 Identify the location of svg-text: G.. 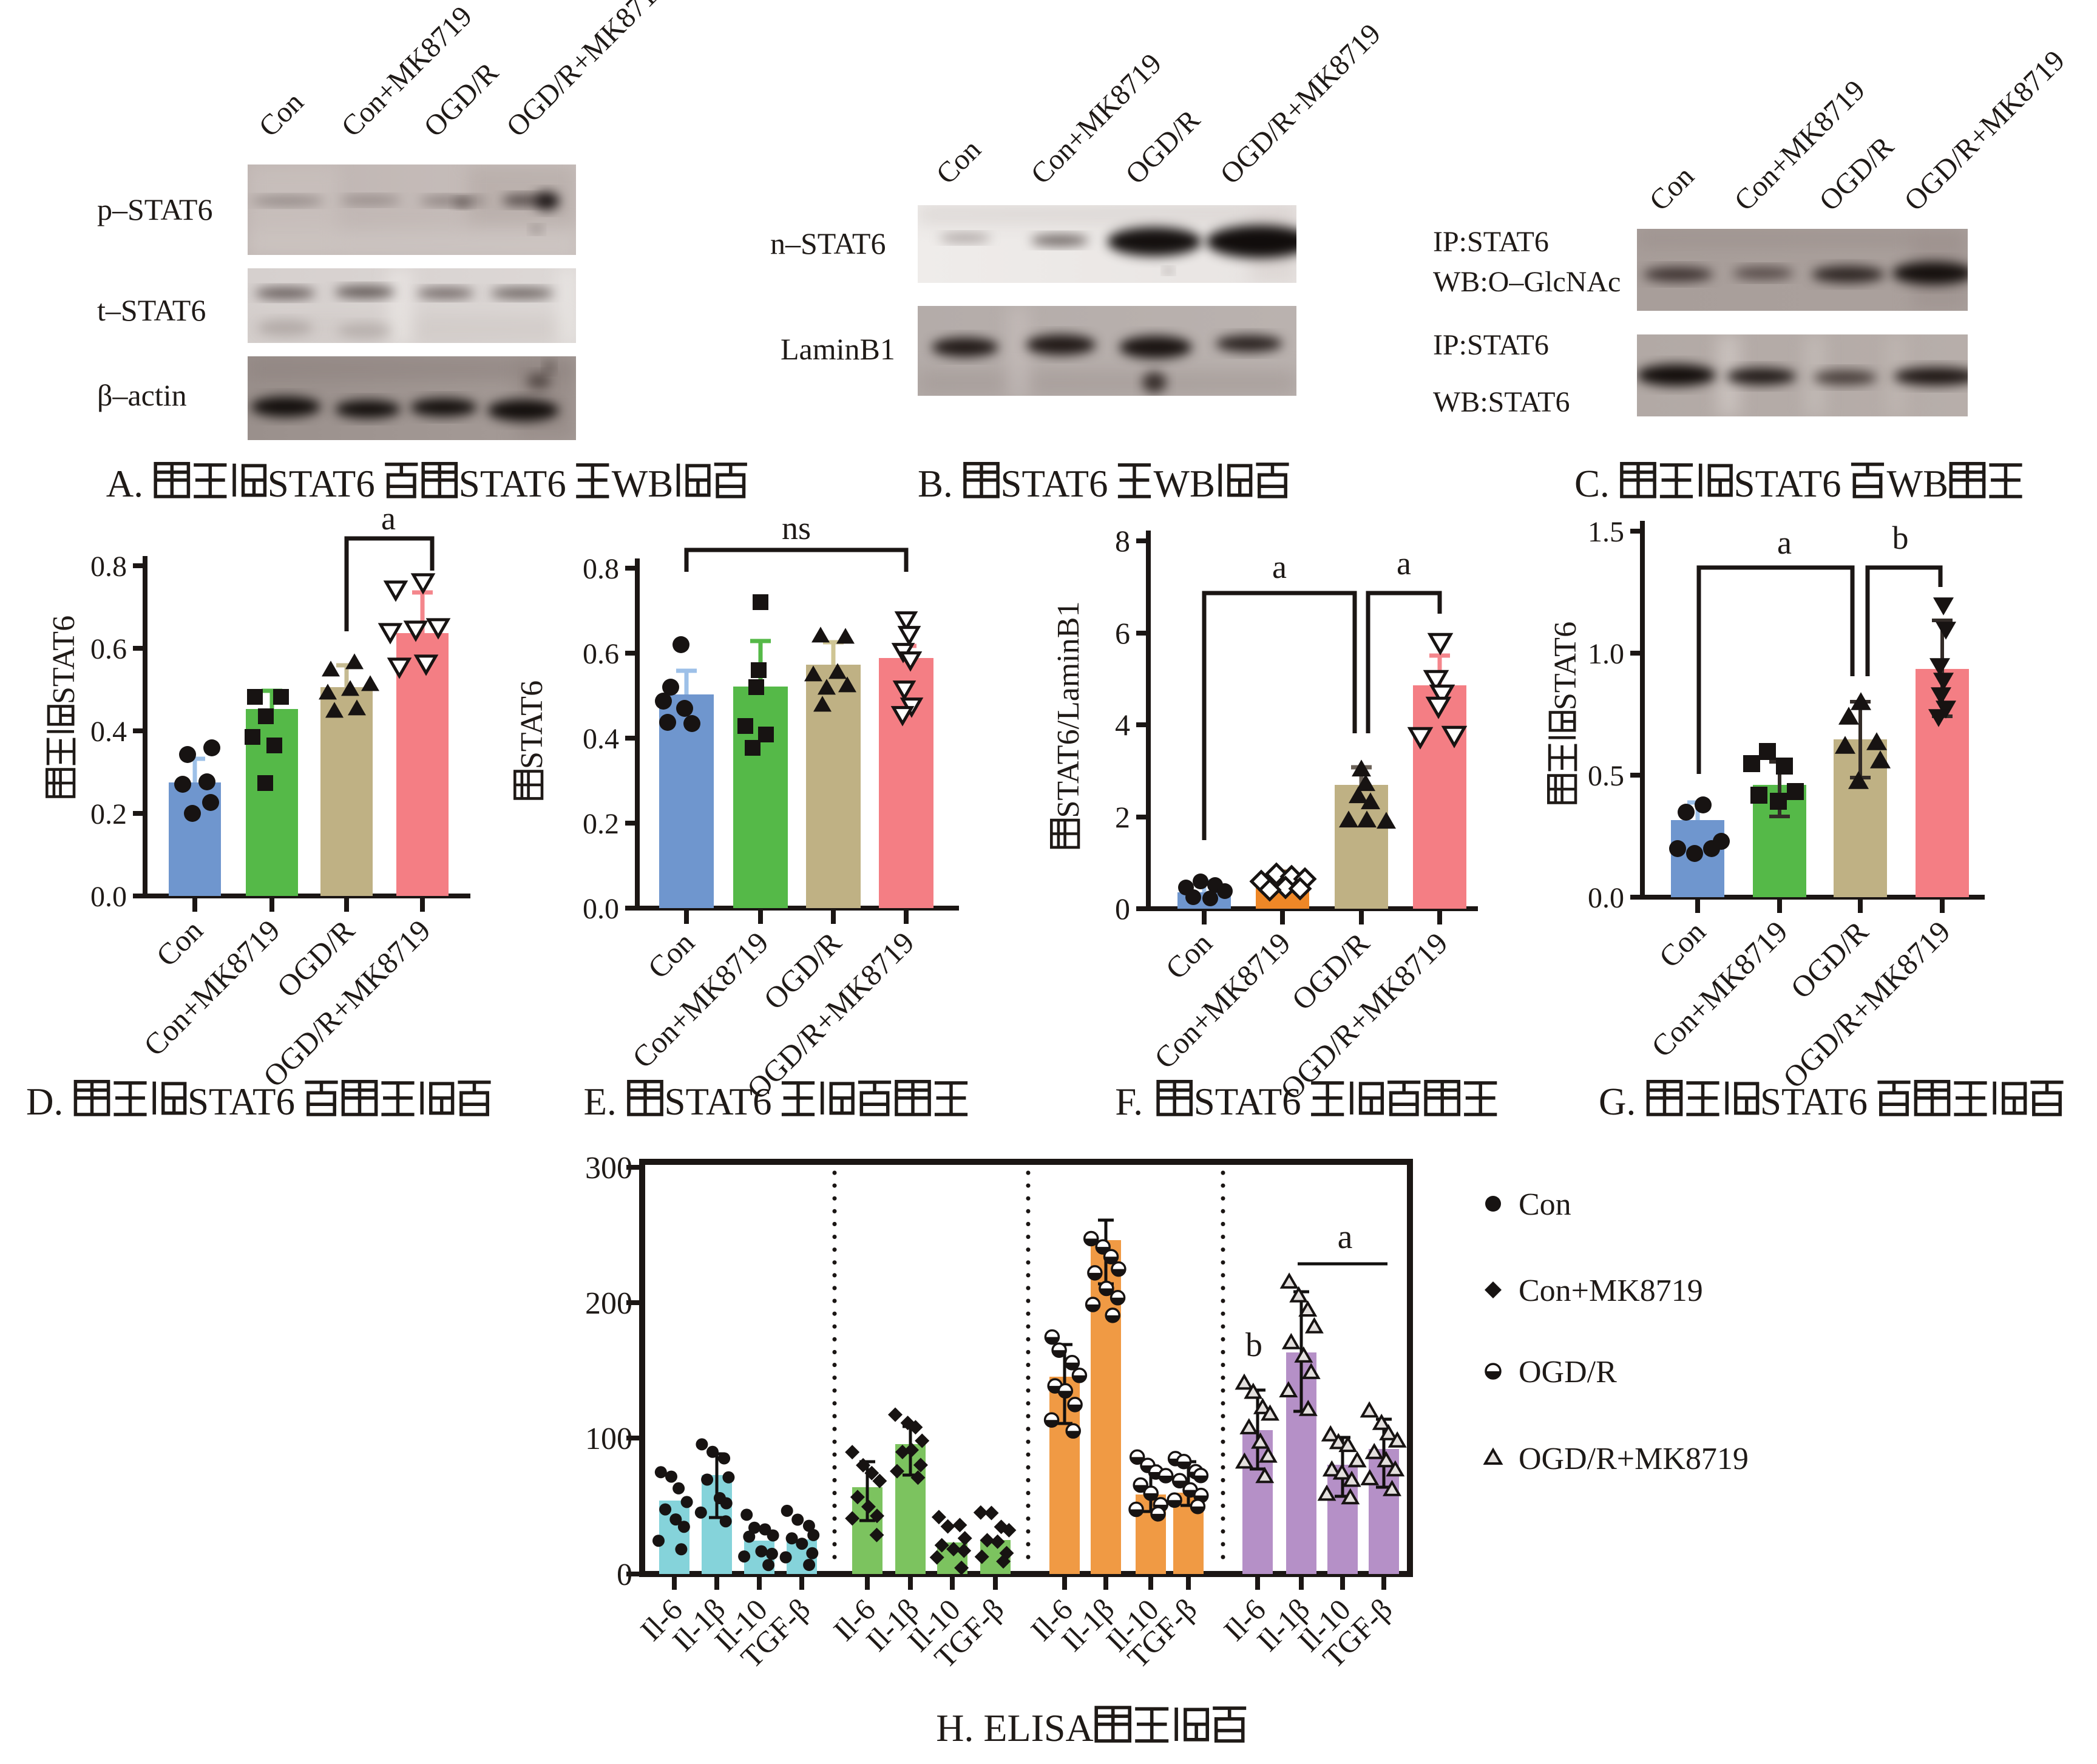
(1618, 1101).